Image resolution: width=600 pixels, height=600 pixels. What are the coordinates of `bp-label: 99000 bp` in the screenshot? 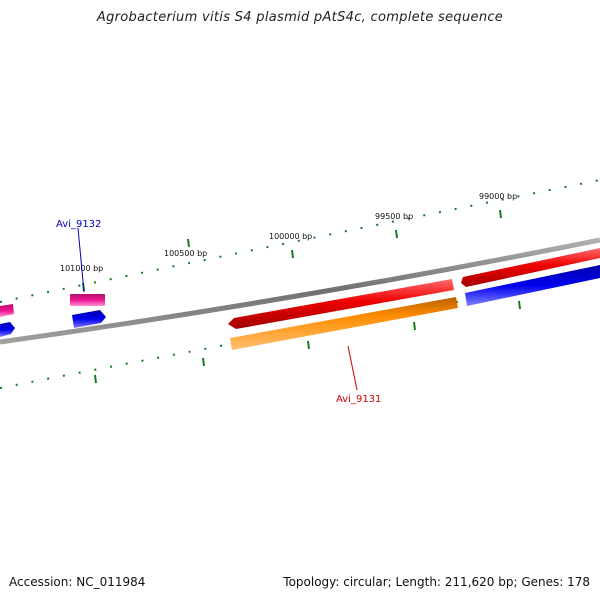 It's located at (498, 196).